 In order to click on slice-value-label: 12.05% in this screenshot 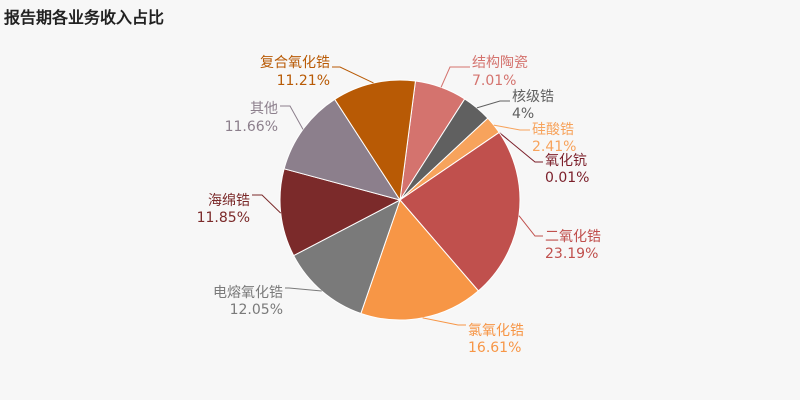, I will do `click(256, 310)`.